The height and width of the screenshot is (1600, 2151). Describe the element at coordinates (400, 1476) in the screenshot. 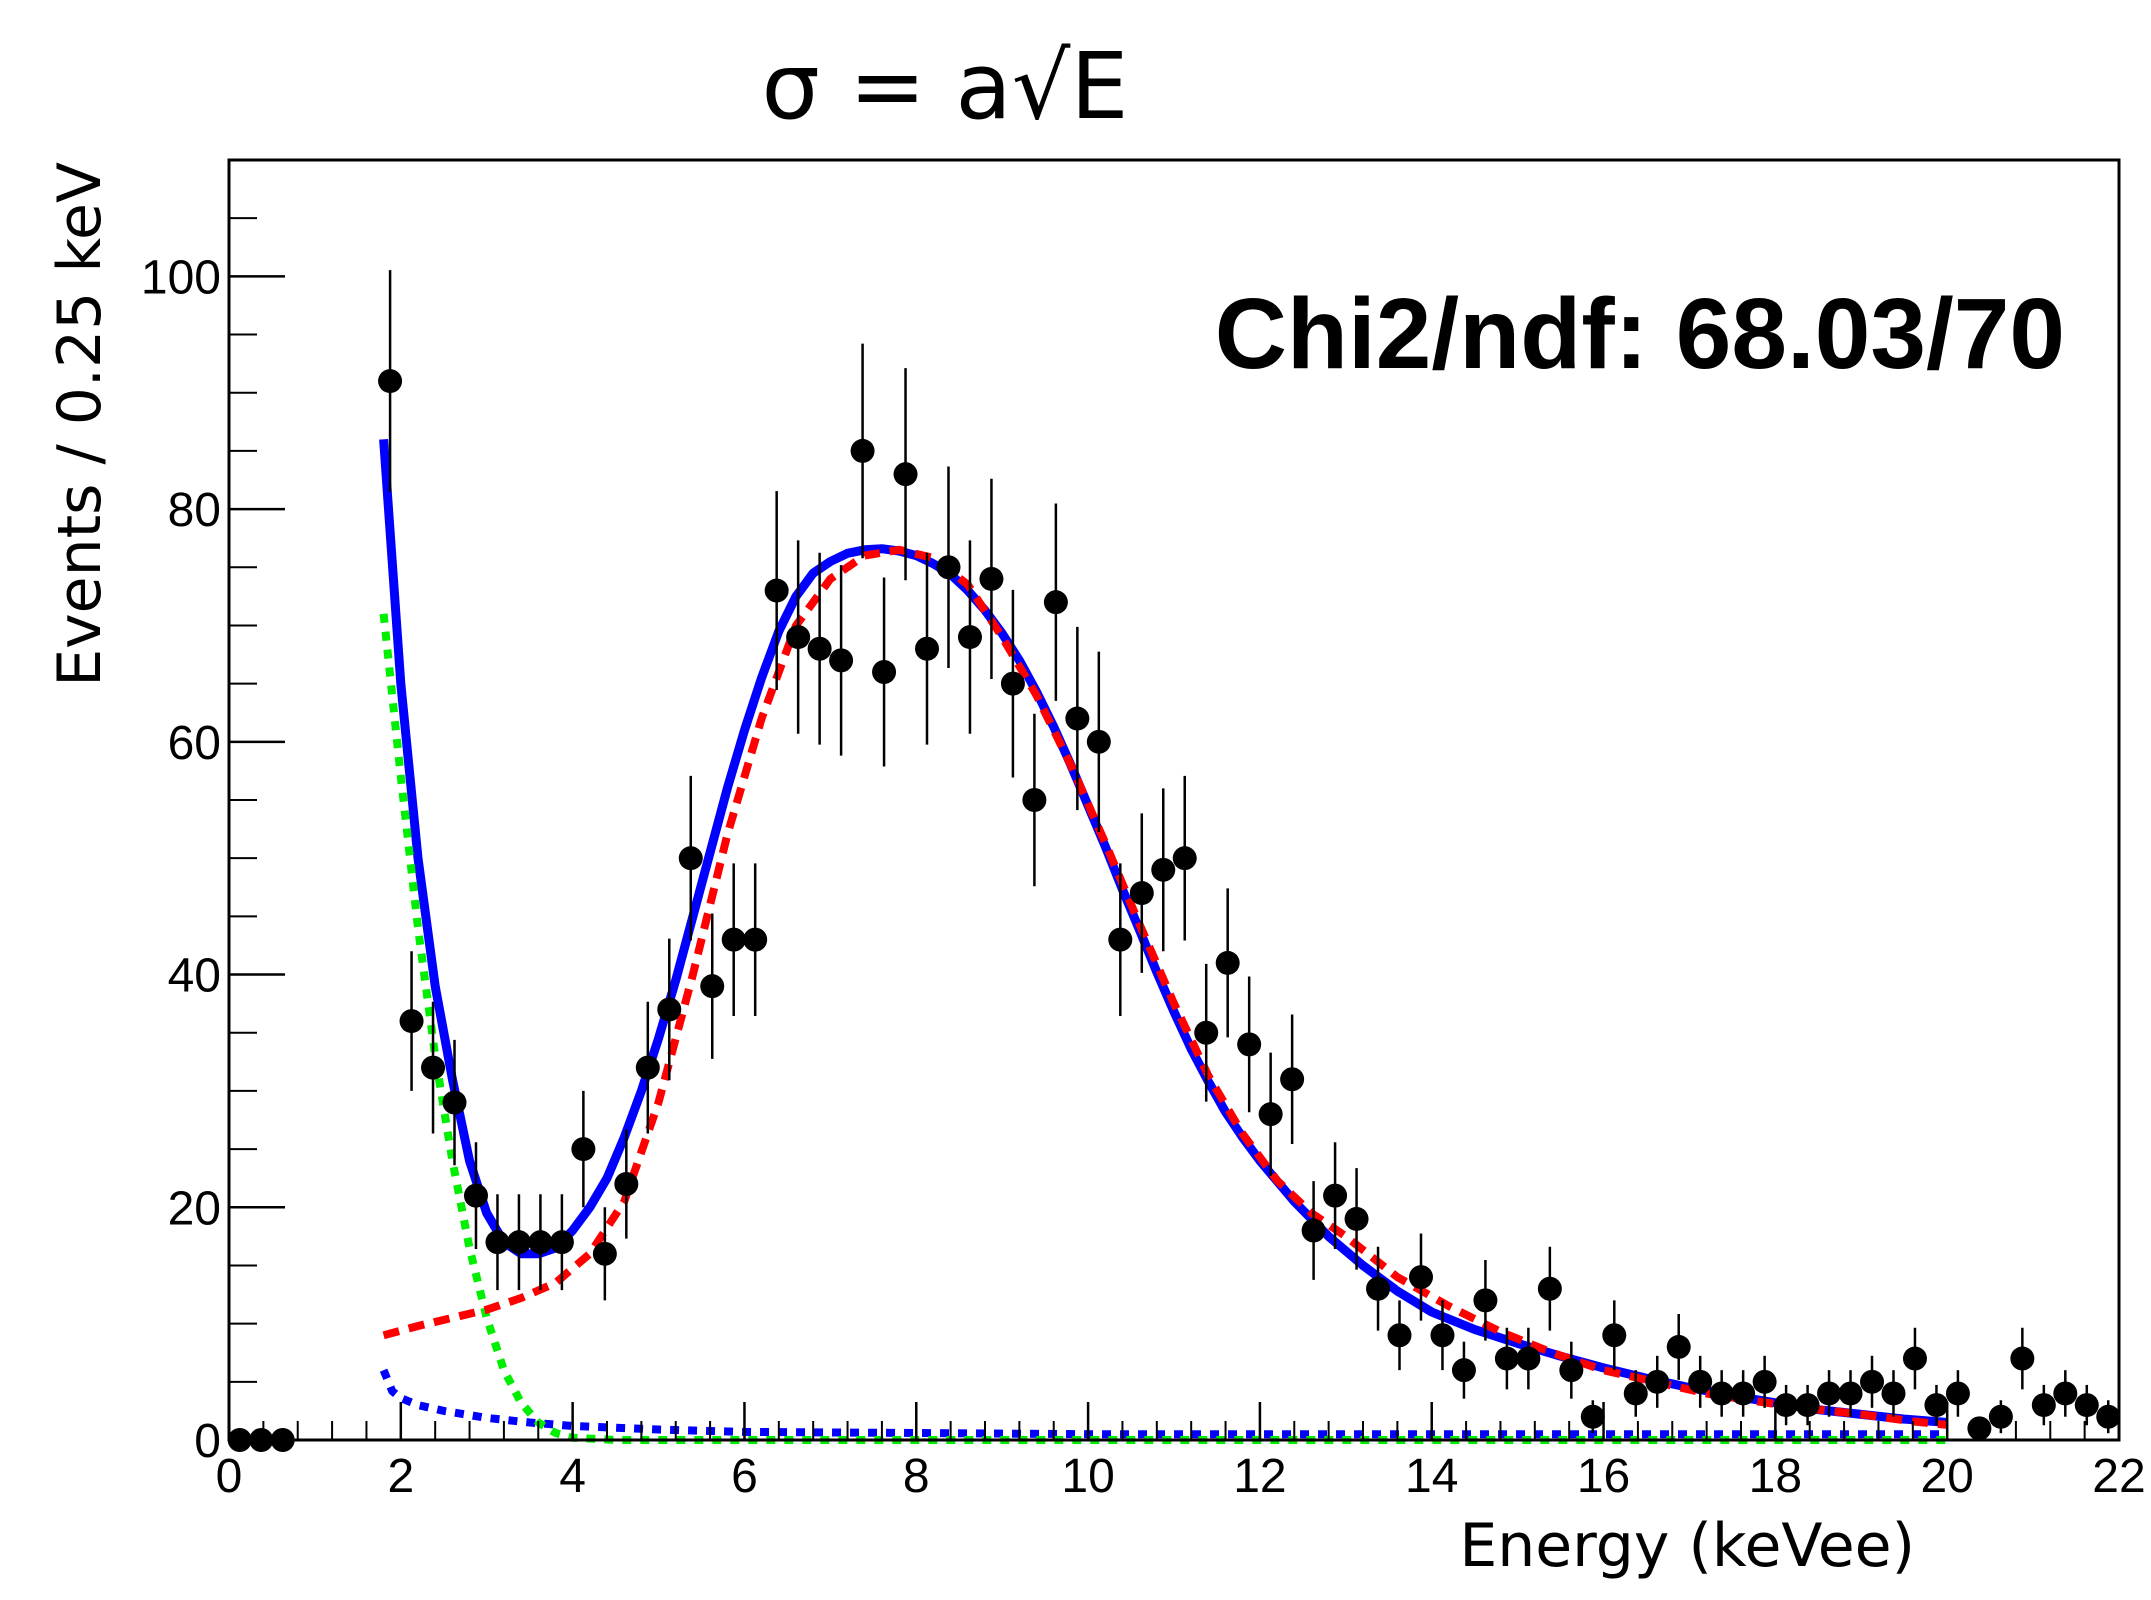

I see `x-tick-label: 2` at that location.